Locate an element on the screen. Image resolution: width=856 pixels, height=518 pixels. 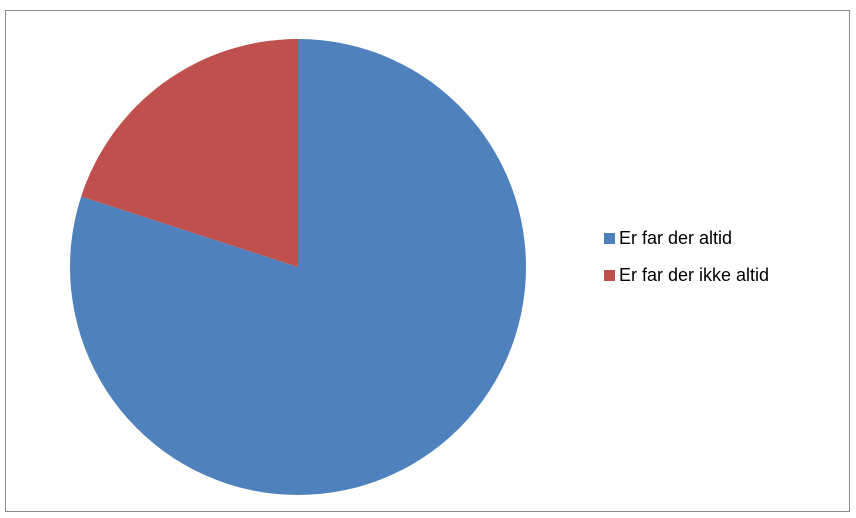
legend-item-1: Er far der ikke altid is located at coordinates (686, 275).